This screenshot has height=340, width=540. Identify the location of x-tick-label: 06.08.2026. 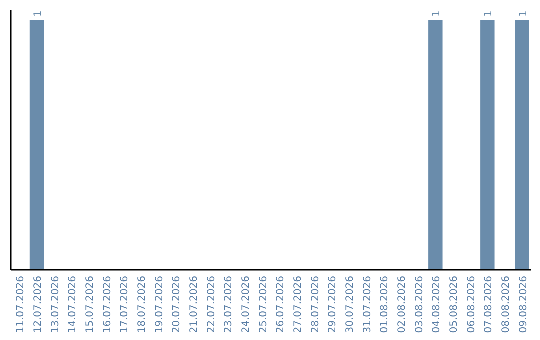
(472, 305).